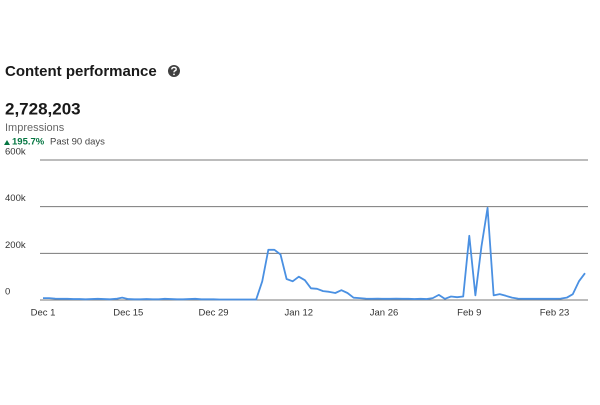  I want to click on up-arrow, so click(7, 142).